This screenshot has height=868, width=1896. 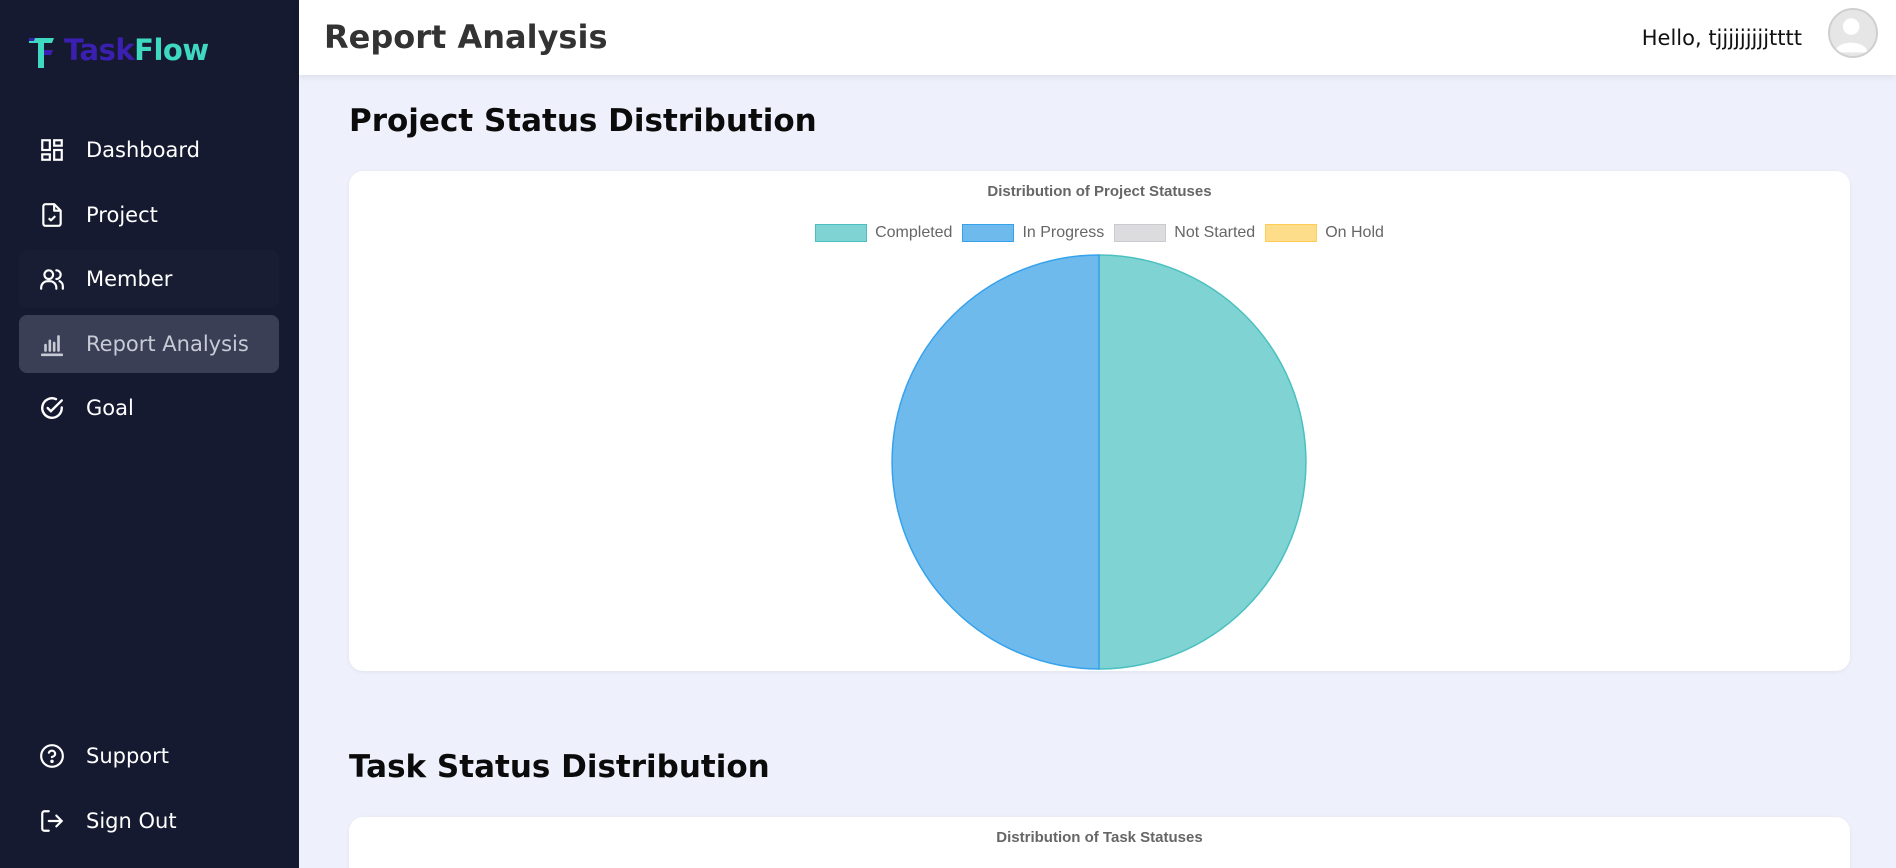 I want to click on chart-title: Distribution of Task Statuses, so click(x=1099, y=837).